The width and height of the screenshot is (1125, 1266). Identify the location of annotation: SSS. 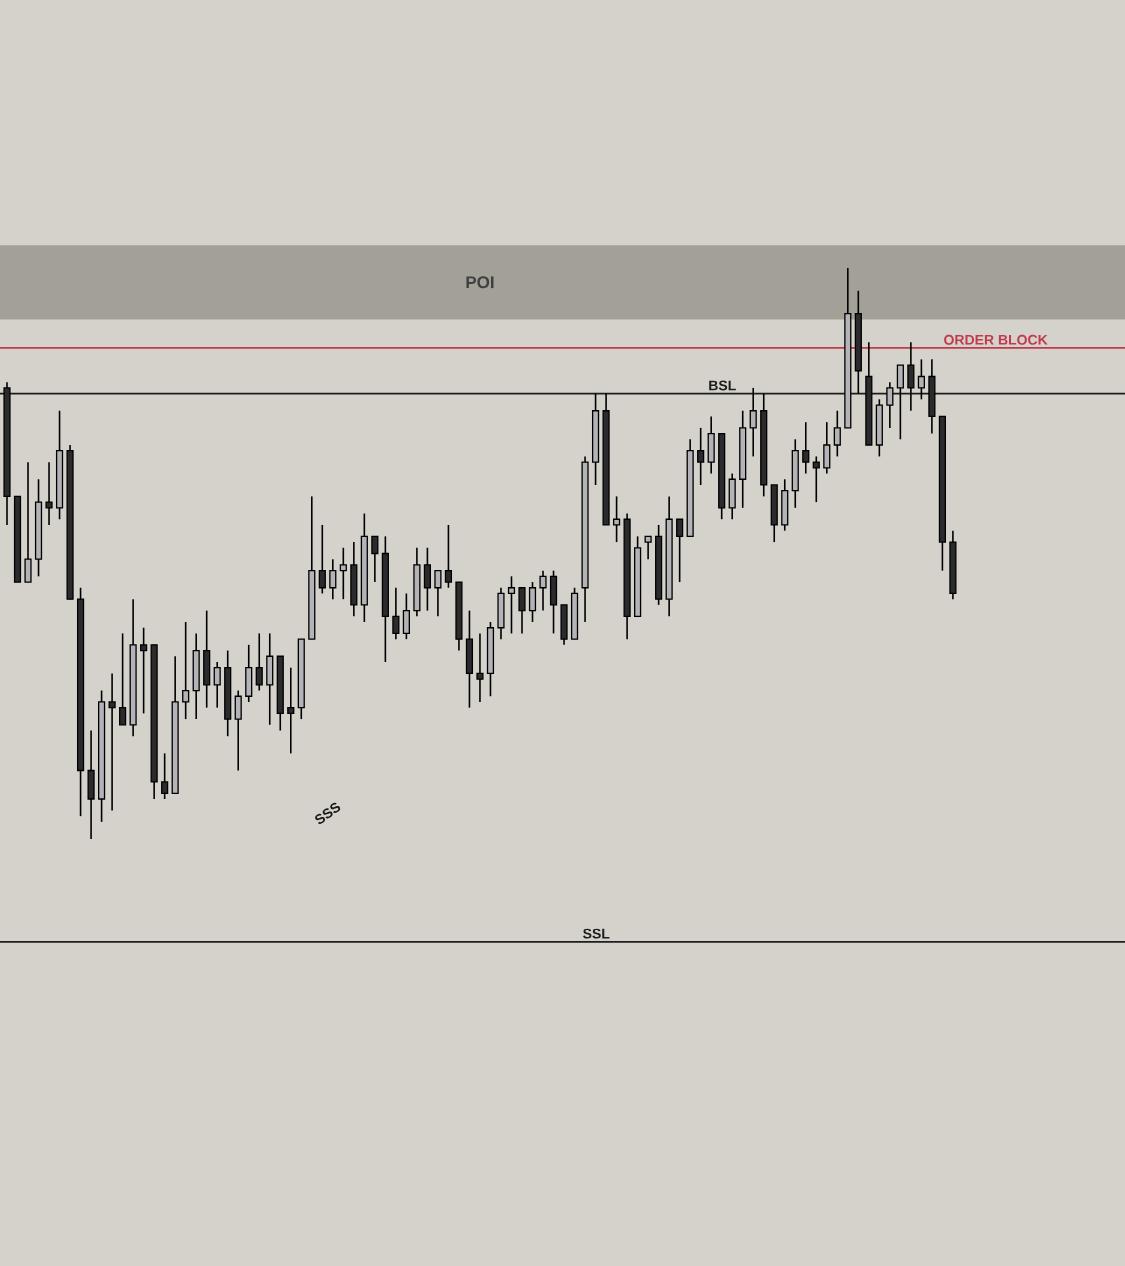
(328, 813).